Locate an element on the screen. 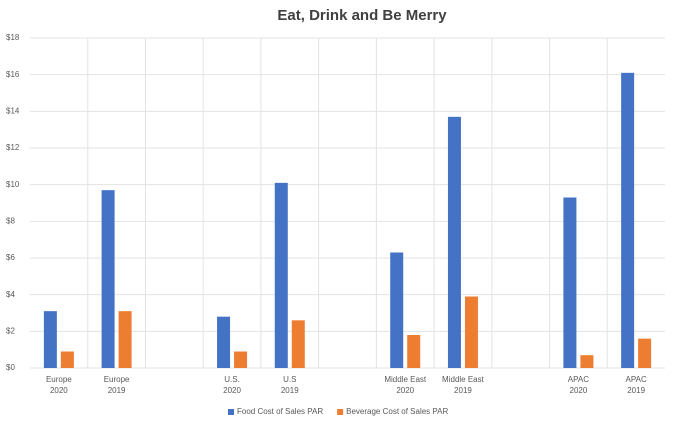 Image resolution: width=680 pixels, height=428 pixels. y-tick-label: $18 is located at coordinates (13, 37).